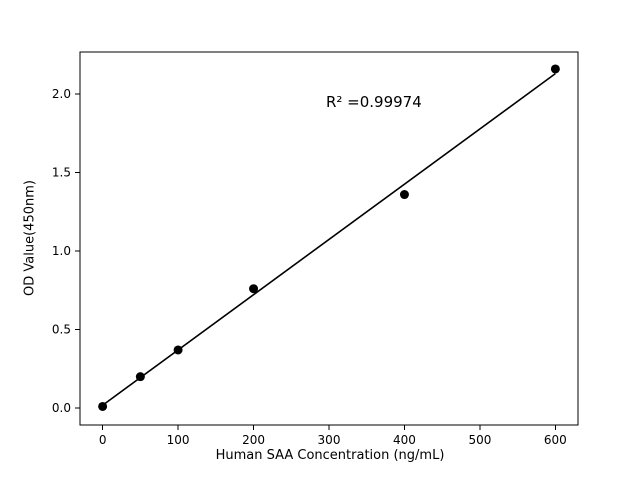 This screenshot has width=640, height=480. What do you see at coordinates (555, 440) in the screenshot?
I see `x-tick-label: 600` at bounding box center [555, 440].